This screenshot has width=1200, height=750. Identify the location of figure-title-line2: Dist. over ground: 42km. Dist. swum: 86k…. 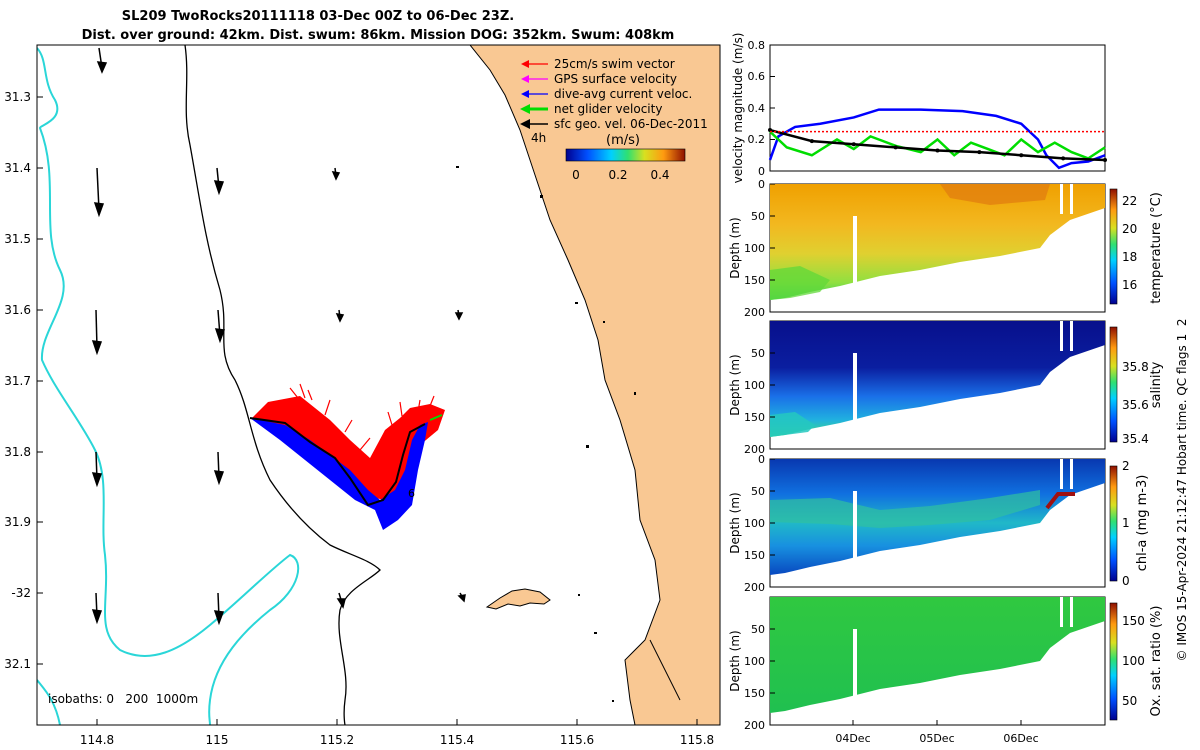
(378, 35).